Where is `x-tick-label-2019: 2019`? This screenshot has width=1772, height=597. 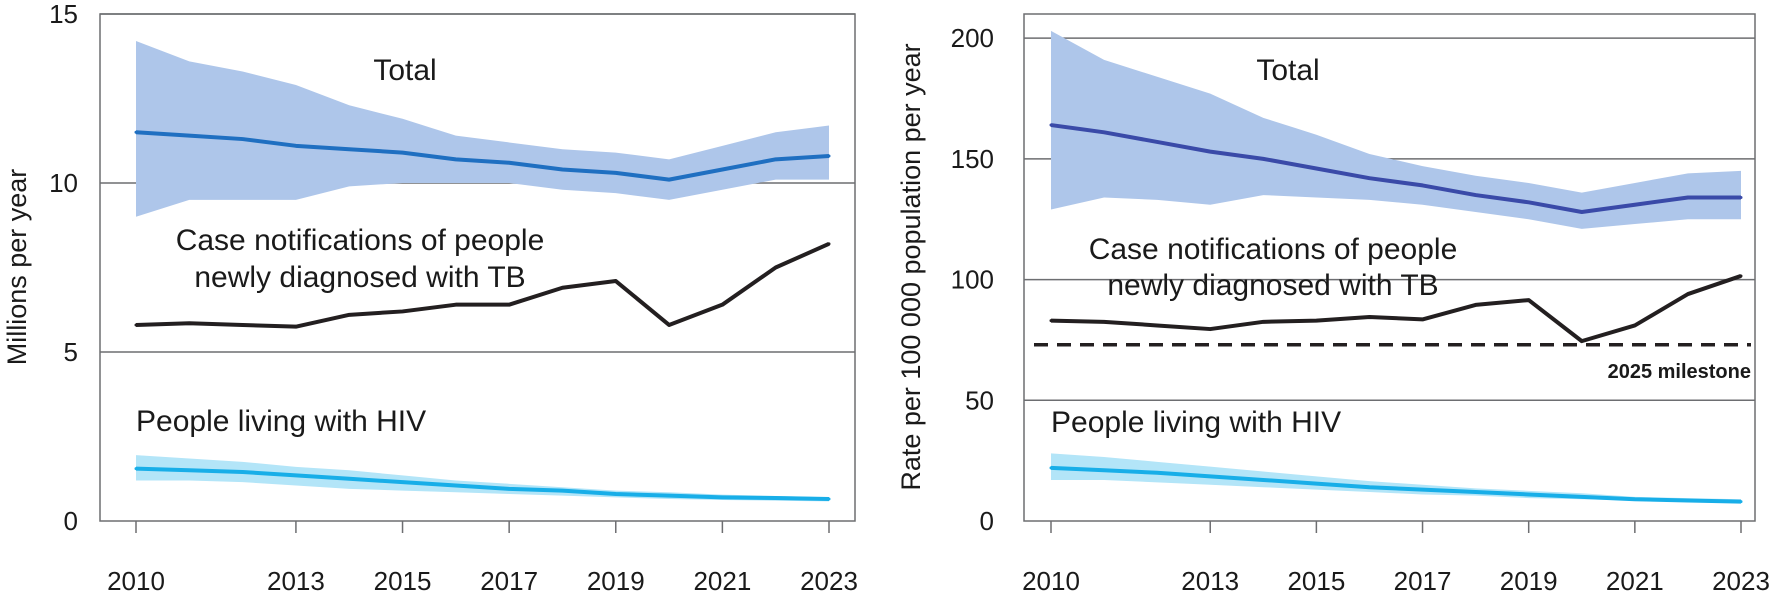 x-tick-label-2019: 2019 is located at coordinates (1529, 581).